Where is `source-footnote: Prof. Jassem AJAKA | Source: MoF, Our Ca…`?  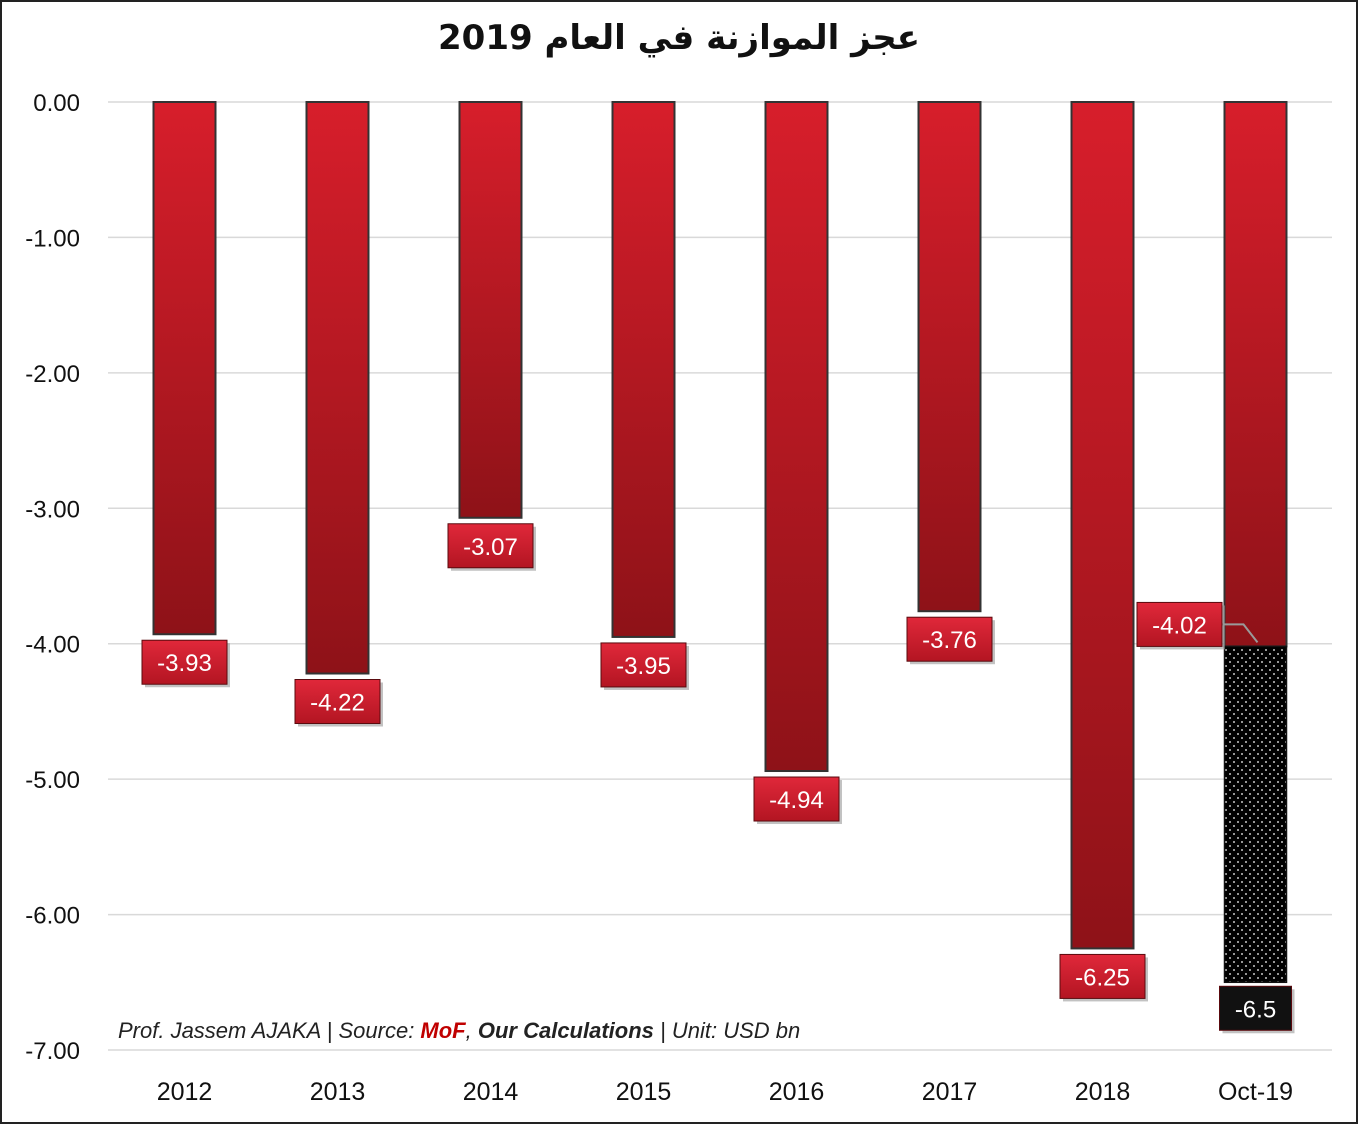 source-footnote: Prof. Jassem AJAKA | Source: MoF, Our Ca… is located at coordinates (459, 1031).